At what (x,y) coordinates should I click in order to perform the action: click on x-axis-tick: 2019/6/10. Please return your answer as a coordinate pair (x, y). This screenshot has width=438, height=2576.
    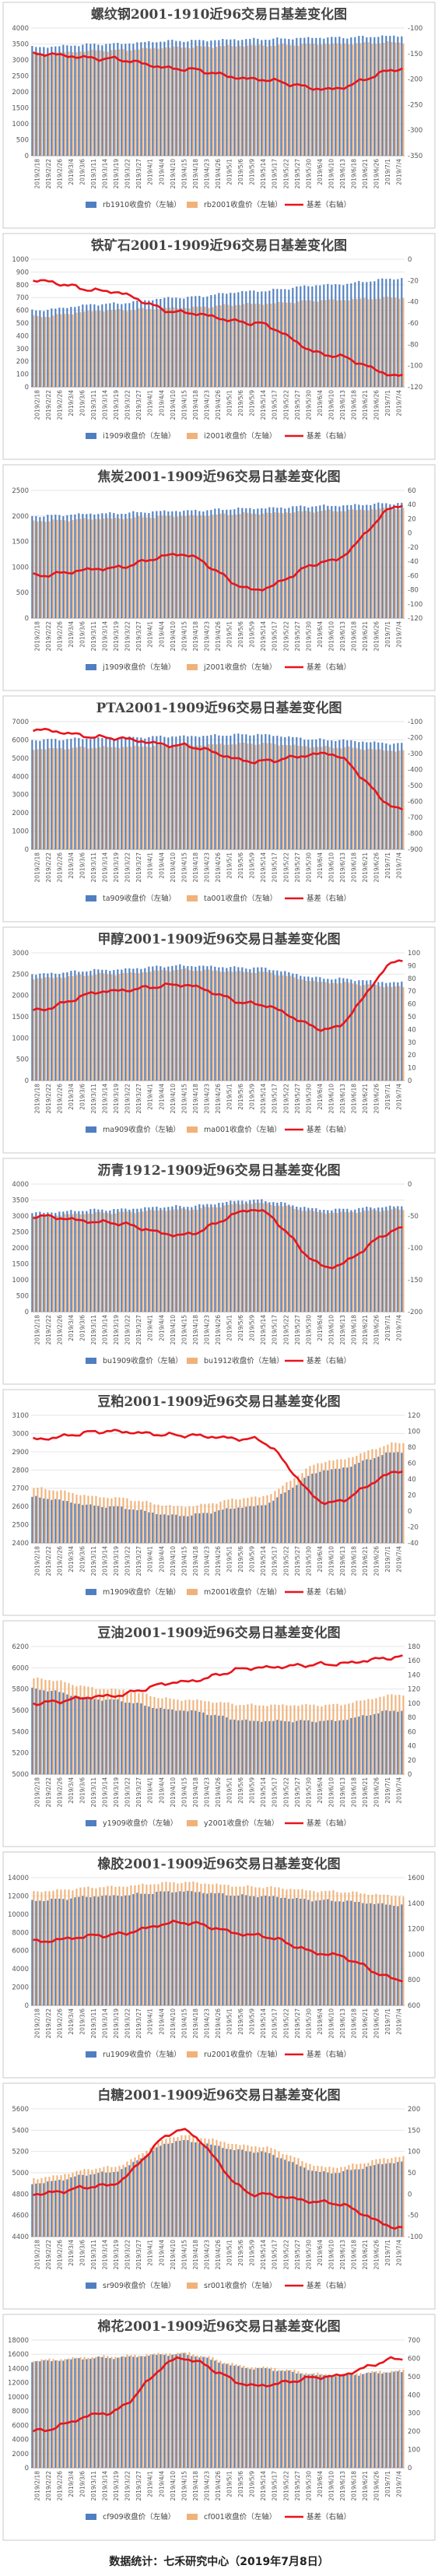
    Looking at the image, I should click on (331, 1792).